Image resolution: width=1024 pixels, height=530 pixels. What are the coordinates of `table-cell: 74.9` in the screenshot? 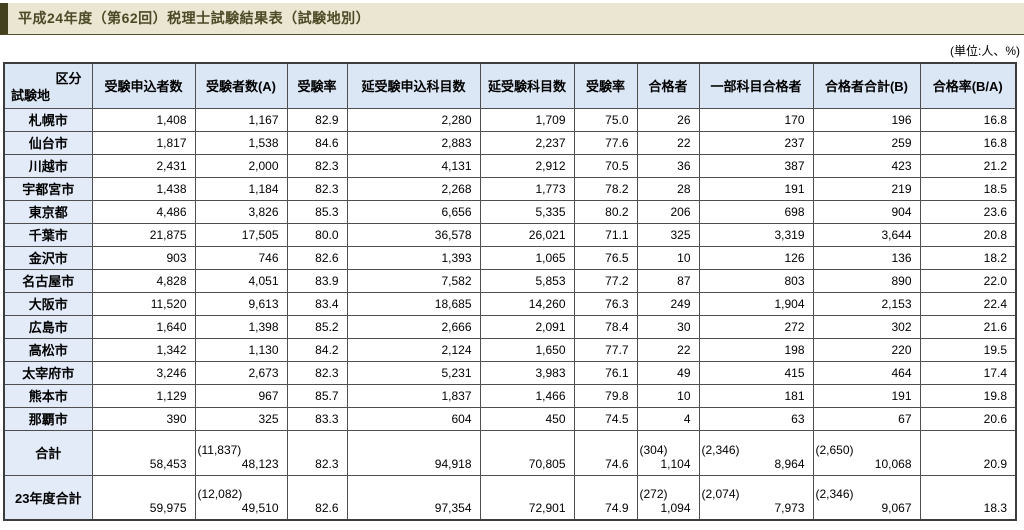 It's located at (605, 497).